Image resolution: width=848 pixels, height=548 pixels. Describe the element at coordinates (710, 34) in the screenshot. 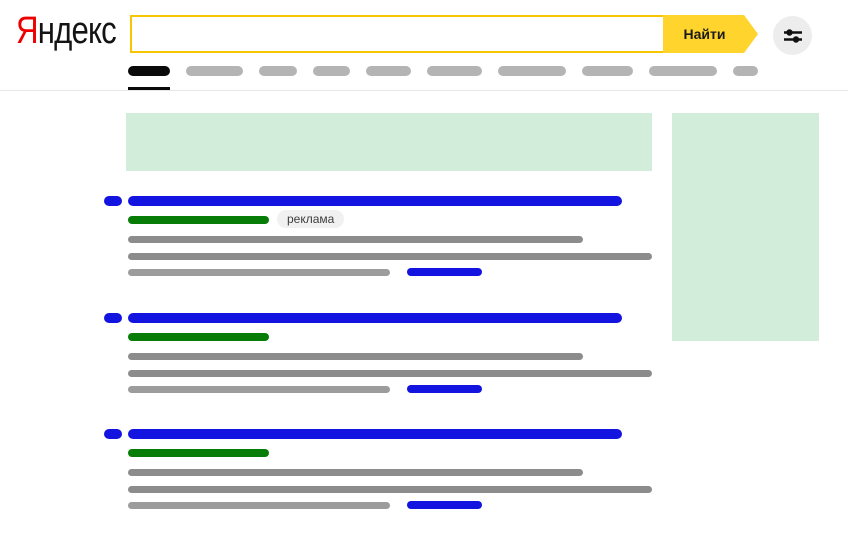

I see `search-button: Найти` at that location.